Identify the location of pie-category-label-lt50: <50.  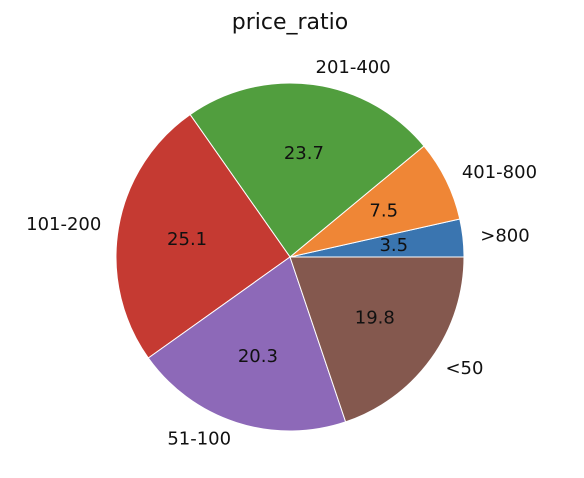
(464, 368).